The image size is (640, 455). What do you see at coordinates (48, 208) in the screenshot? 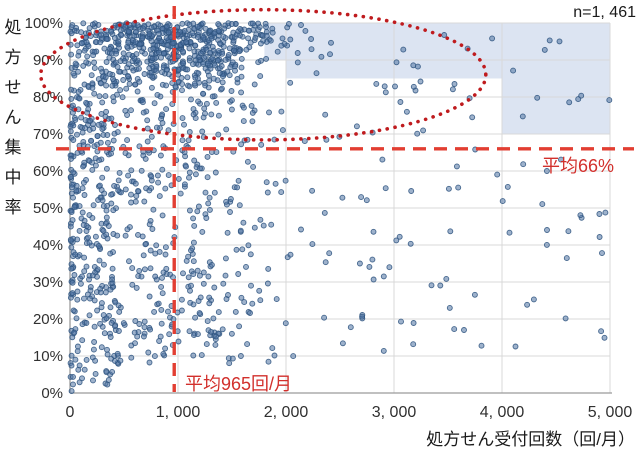
I see `y-tick-label: 50%` at bounding box center [48, 208].